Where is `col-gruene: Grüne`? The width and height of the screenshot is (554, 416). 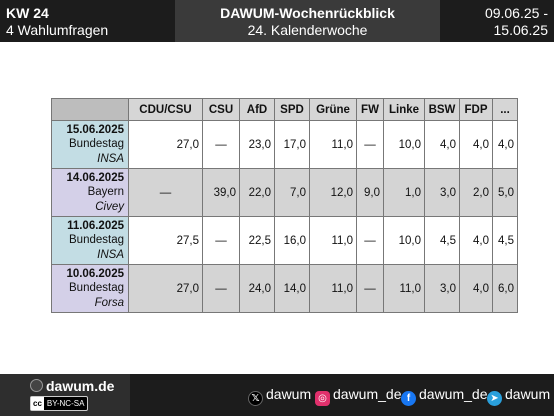 col-gruene: Grüne is located at coordinates (333, 109).